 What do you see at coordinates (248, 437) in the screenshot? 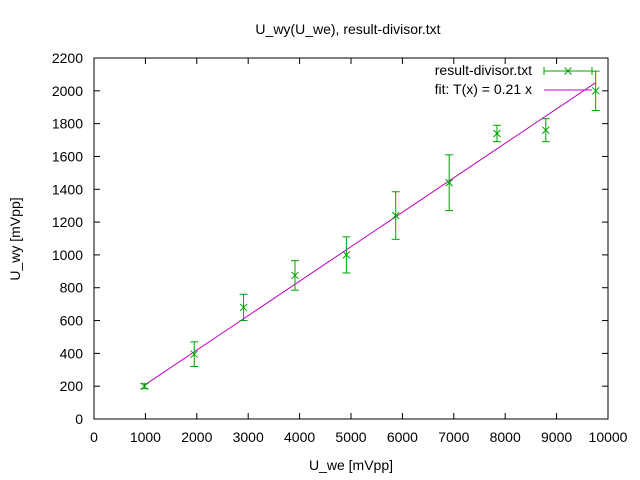
I see `x-tick-label: 3000` at bounding box center [248, 437].